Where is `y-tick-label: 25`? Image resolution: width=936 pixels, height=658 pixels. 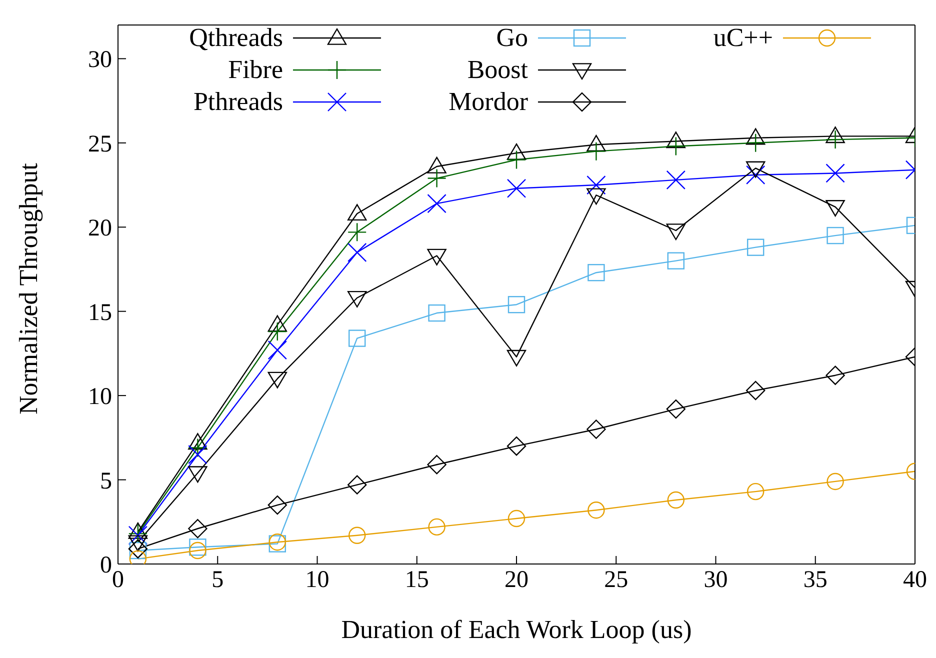 y-tick-label: 25 is located at coordinates (100, 144).